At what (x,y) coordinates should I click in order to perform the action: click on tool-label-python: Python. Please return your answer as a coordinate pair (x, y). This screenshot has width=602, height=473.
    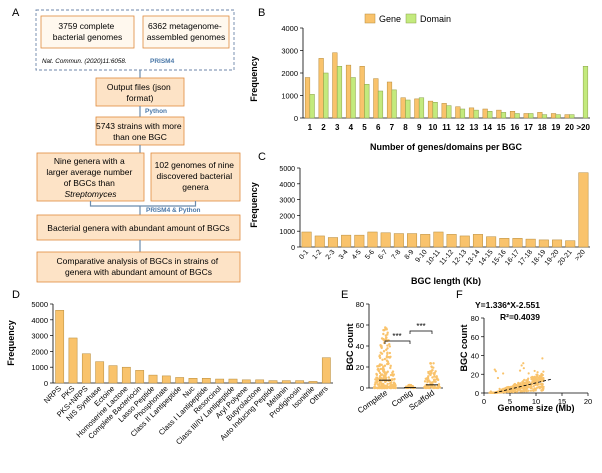
    Looking at the image, I should click on (156, 111).